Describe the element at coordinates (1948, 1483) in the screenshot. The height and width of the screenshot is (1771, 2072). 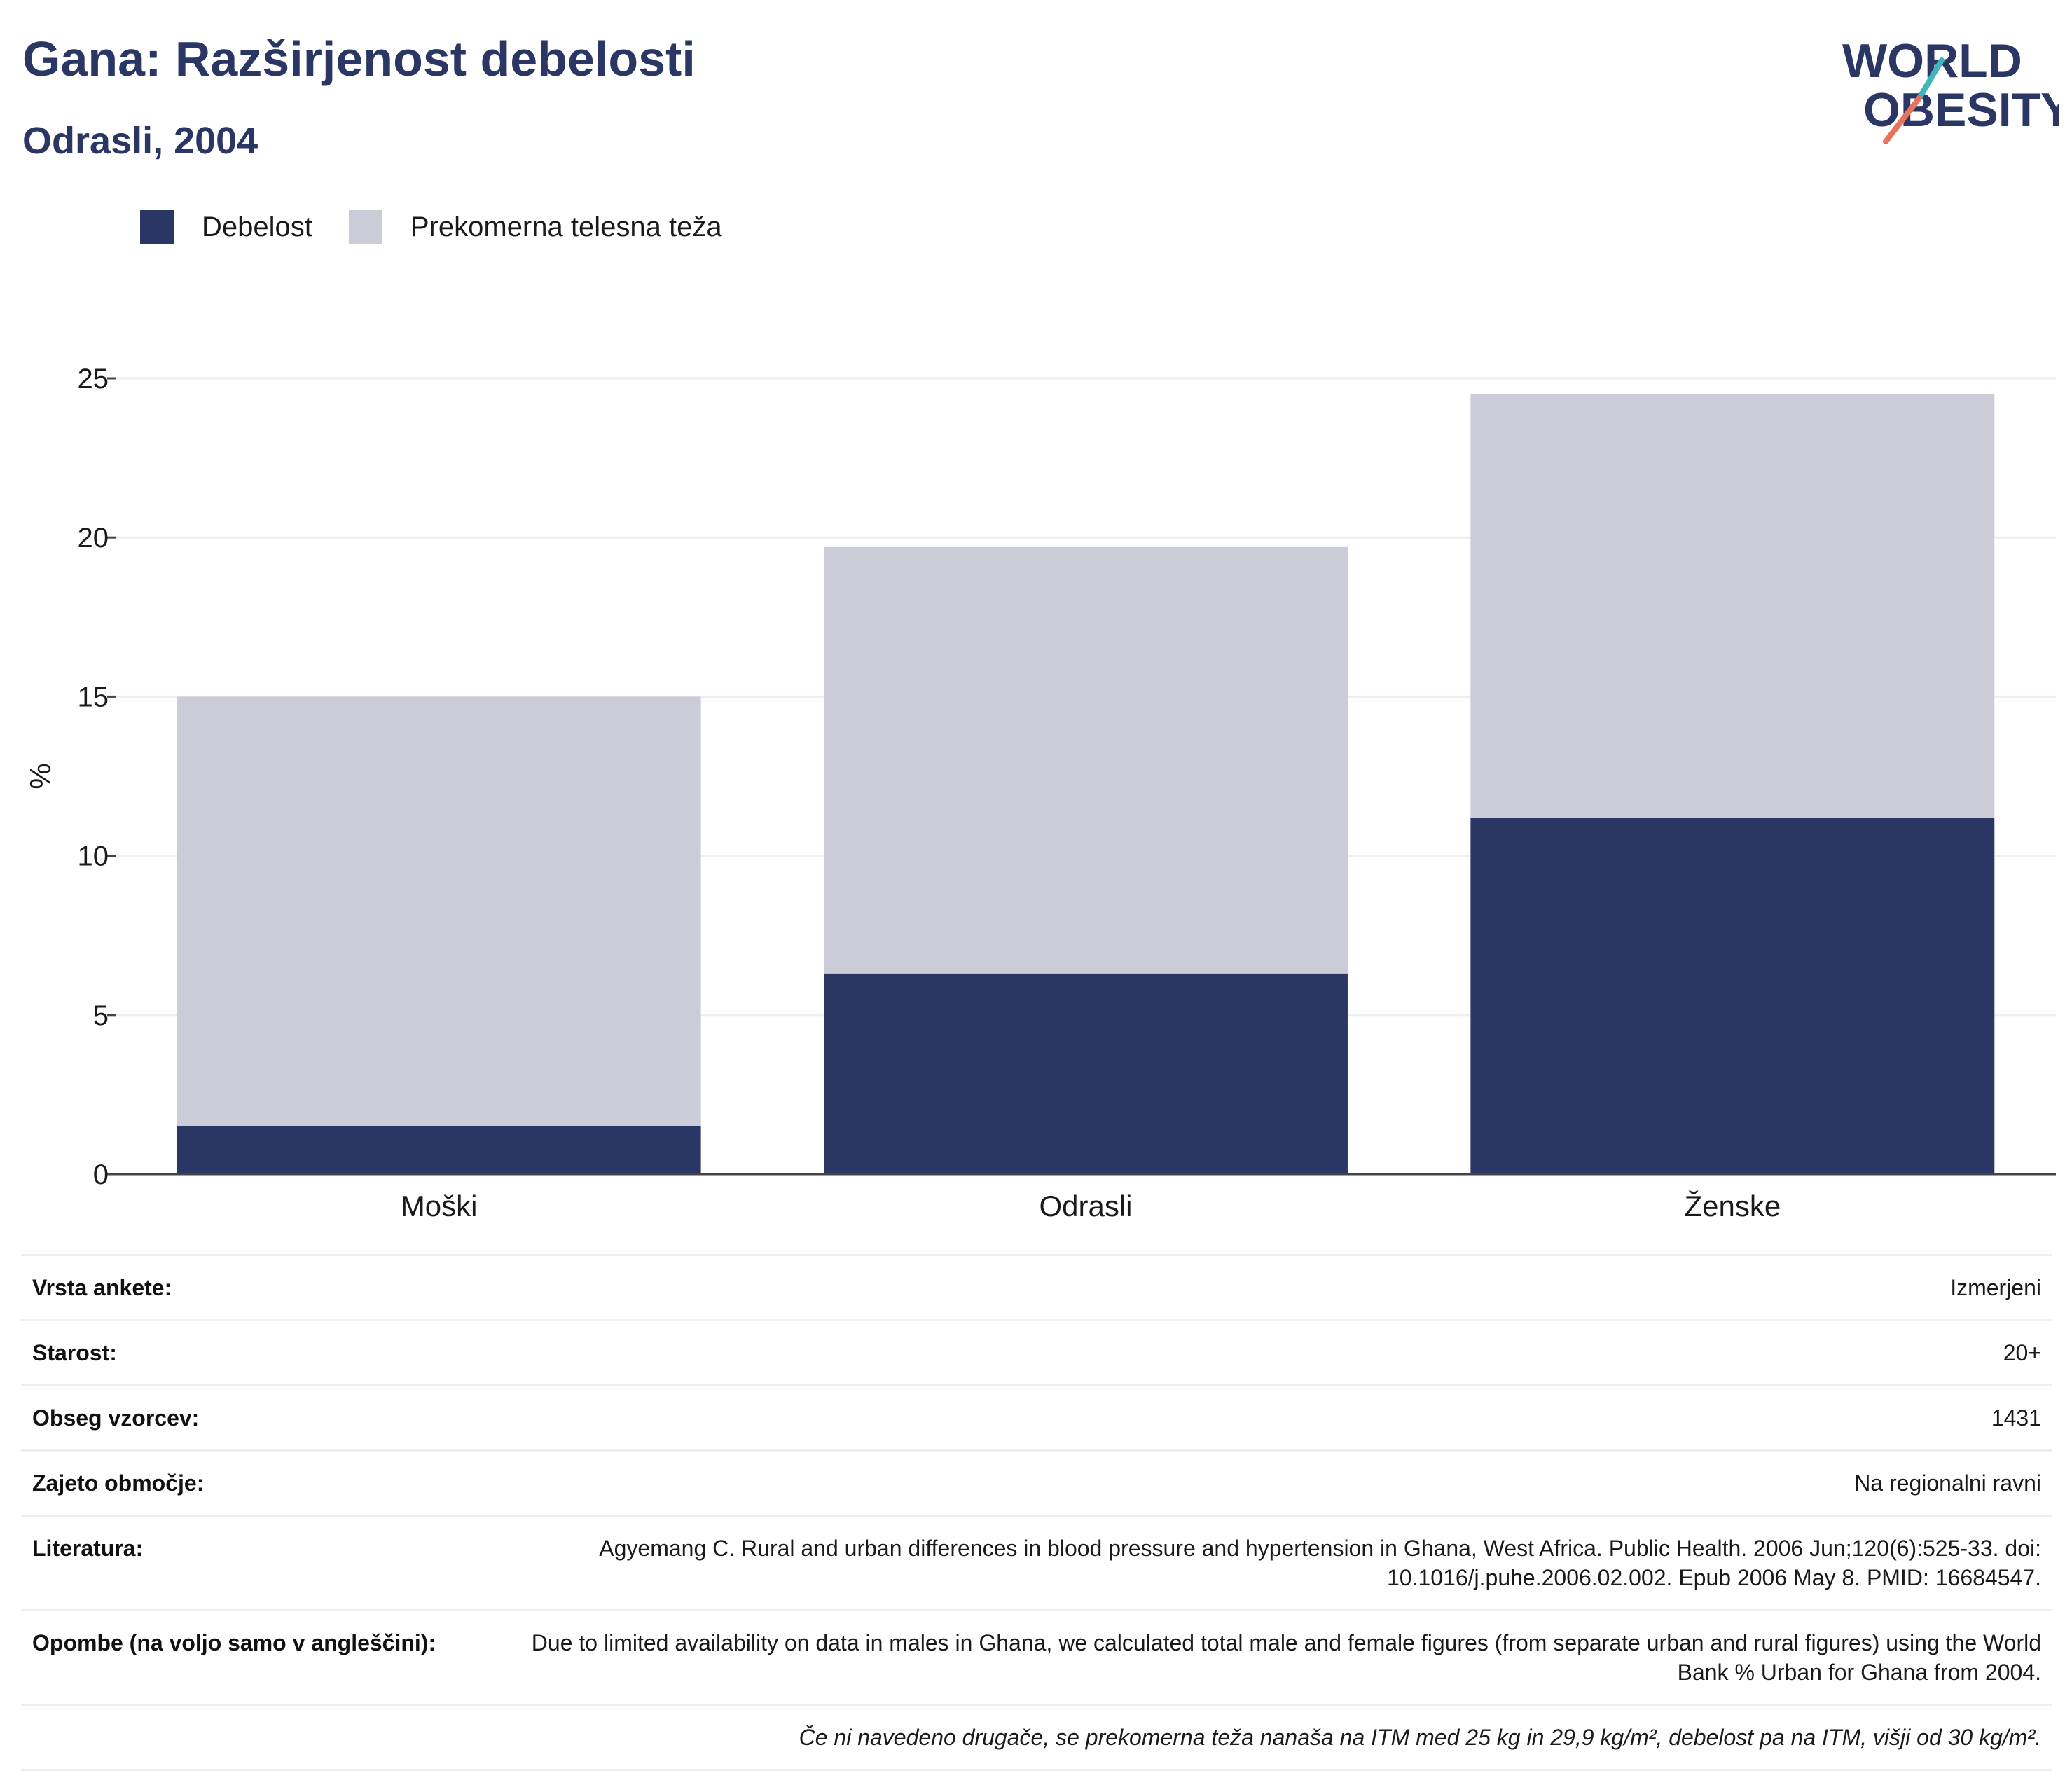
I see `info-value: Na regionalni ravni` at that location.